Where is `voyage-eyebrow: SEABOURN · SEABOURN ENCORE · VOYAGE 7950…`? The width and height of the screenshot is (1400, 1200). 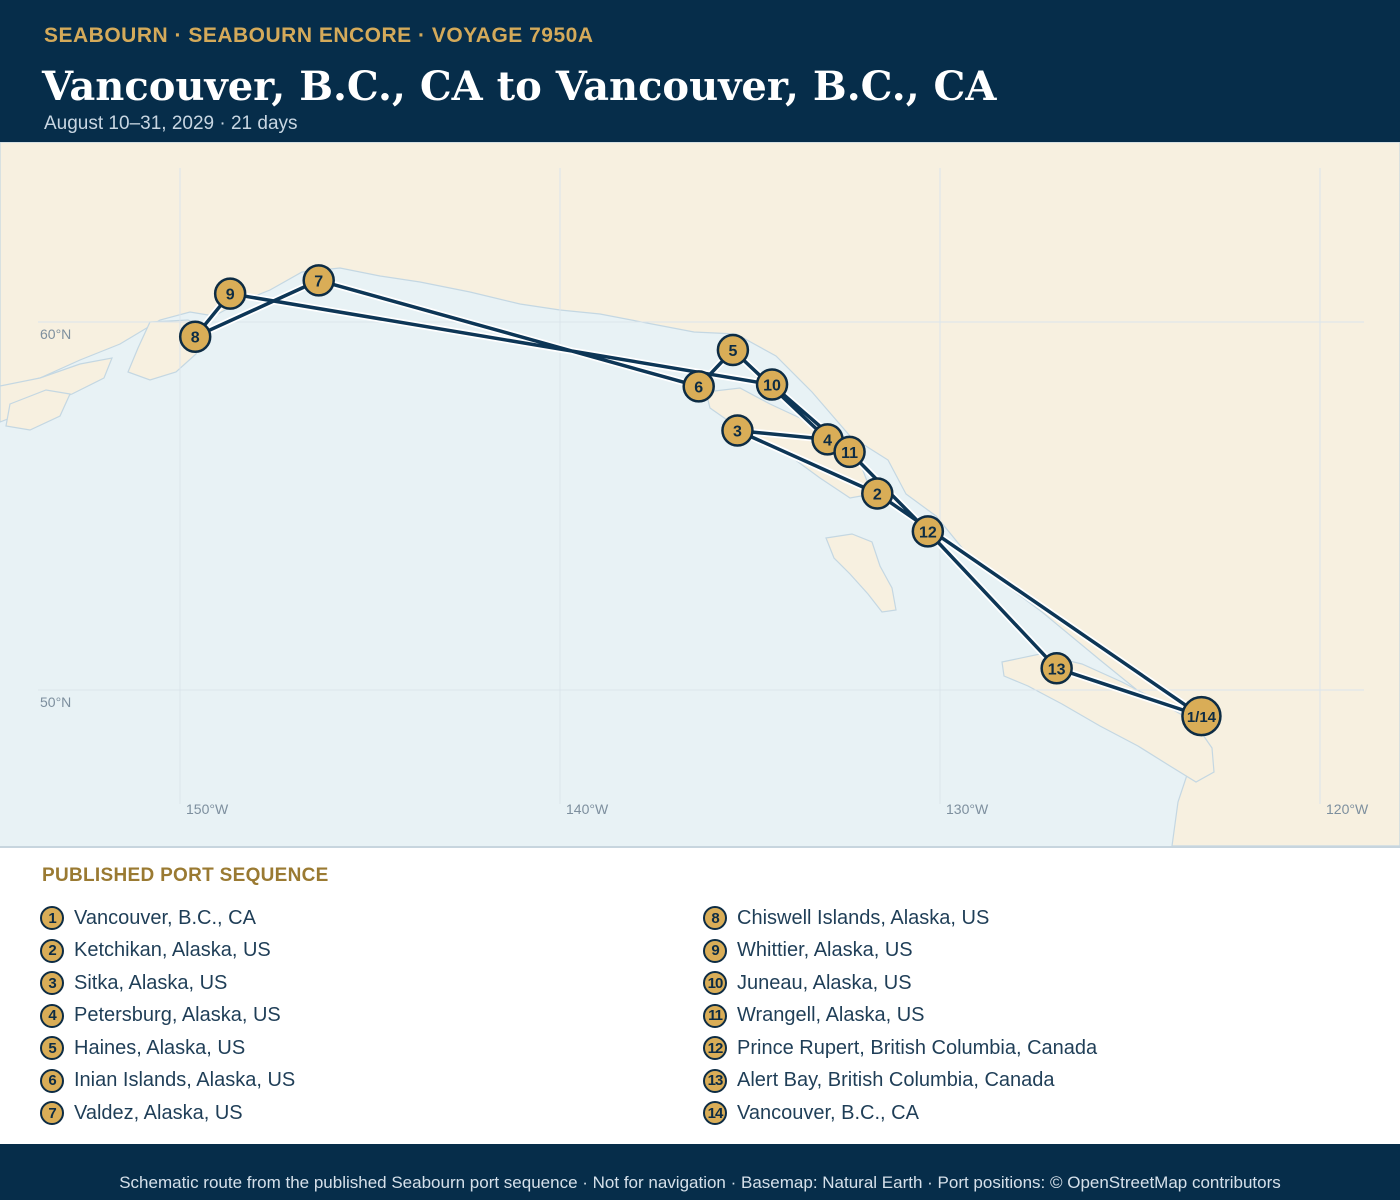
voyage-eyebrow: SEABOURN · SEABOURN ENCORE · VOYAGE 7950… is located at coordinates (319, 35).